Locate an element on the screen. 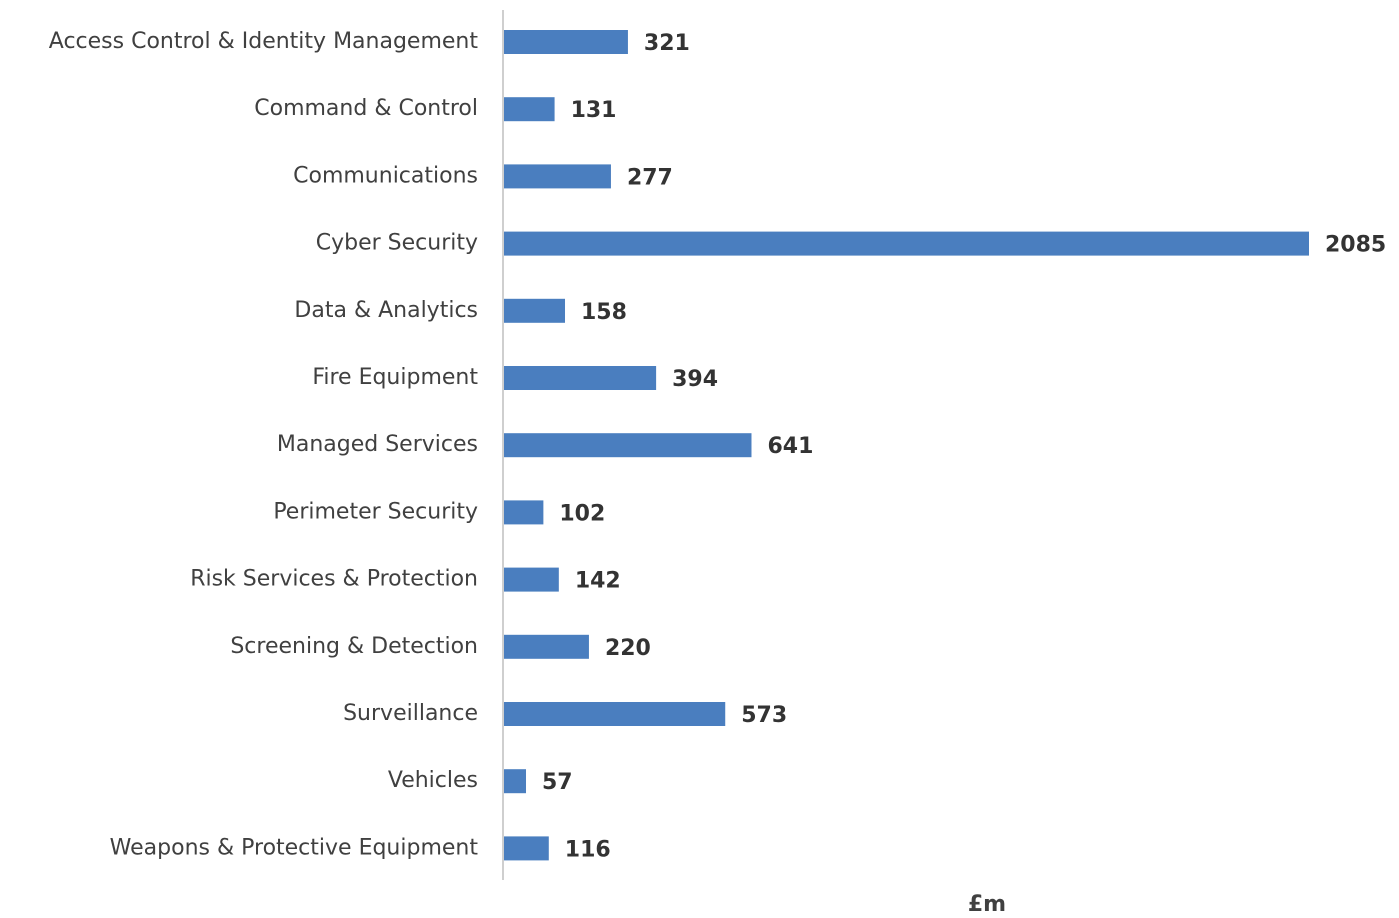 Image resolution: width=1399 pixels, height=918 pixels. value-label: 102 is located at coordinates (582, 513).